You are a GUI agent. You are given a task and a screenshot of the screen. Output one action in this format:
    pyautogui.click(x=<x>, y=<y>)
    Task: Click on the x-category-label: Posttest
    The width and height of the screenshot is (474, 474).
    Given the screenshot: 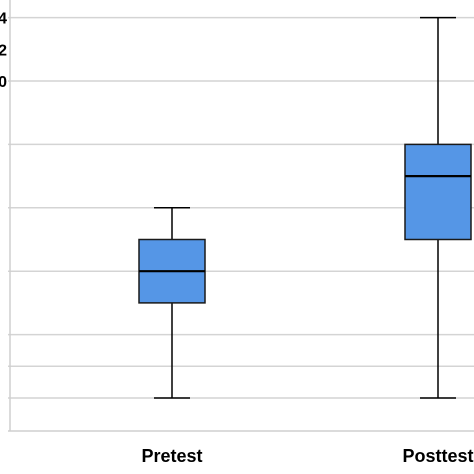 What is the action you would take?
    pyautogui.click(x=437, y=456)
    